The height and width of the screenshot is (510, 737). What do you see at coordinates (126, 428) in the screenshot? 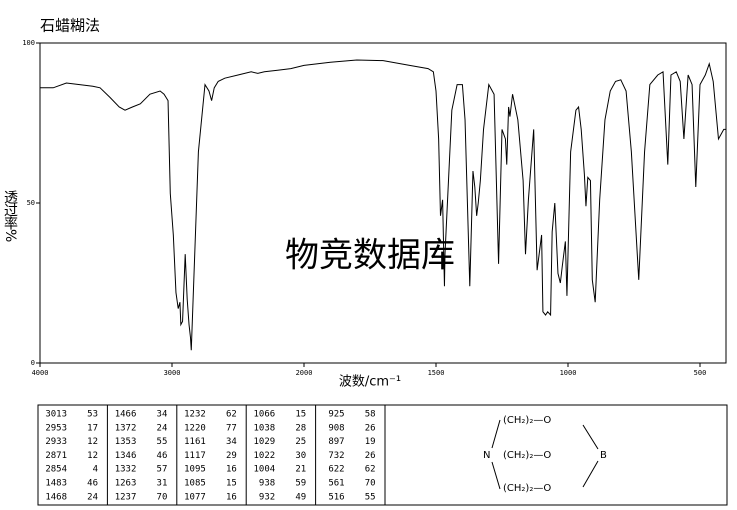
I see `peak-wavenumber: 1372` at bounding box center [126, 428].